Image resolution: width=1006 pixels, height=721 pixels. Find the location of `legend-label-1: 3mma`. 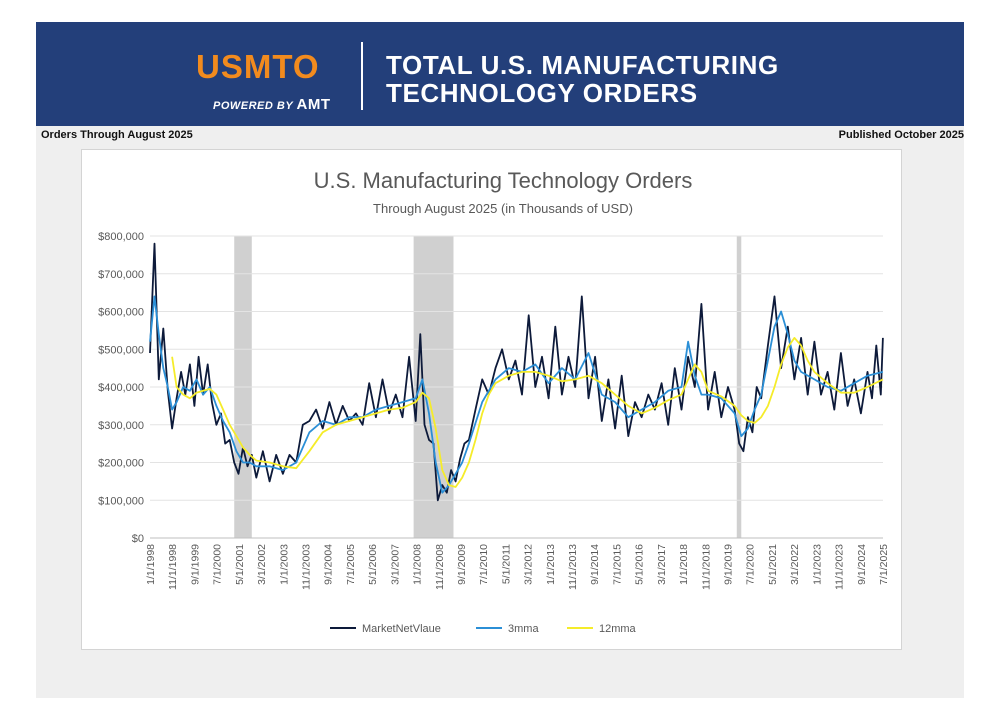

legend-label-1: 3mma is located at coordinates (523, 629).